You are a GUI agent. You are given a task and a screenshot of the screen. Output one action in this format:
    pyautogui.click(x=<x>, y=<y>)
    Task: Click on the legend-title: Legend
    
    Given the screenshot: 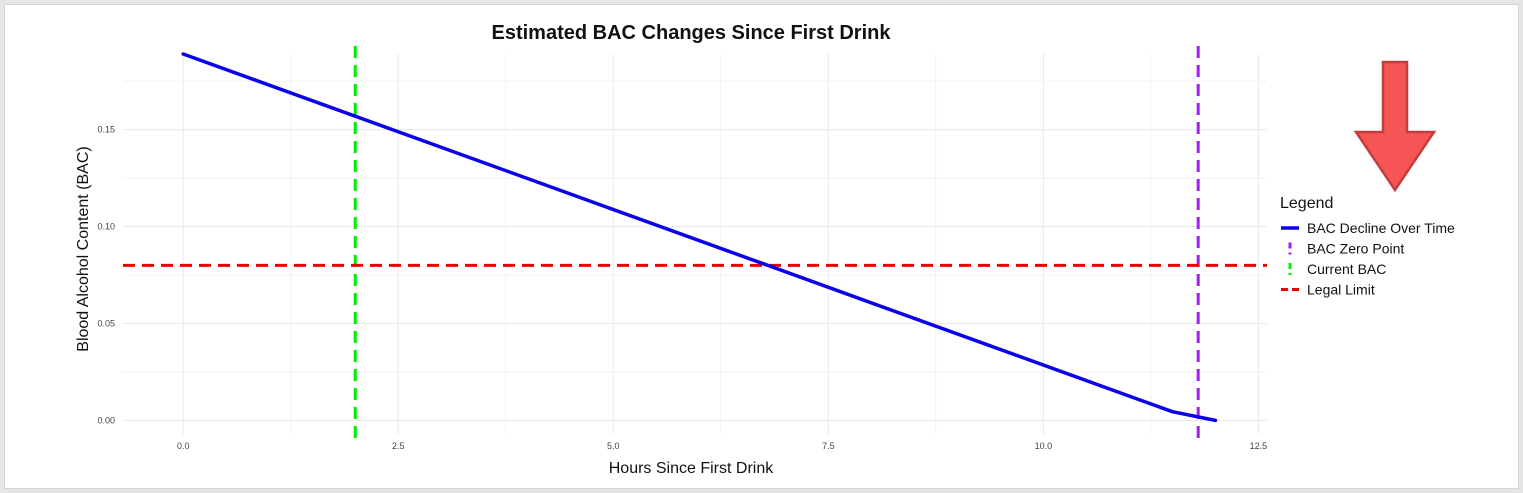 What is the action you would take?
    pyautogui.click(x=1306, y=203)
    